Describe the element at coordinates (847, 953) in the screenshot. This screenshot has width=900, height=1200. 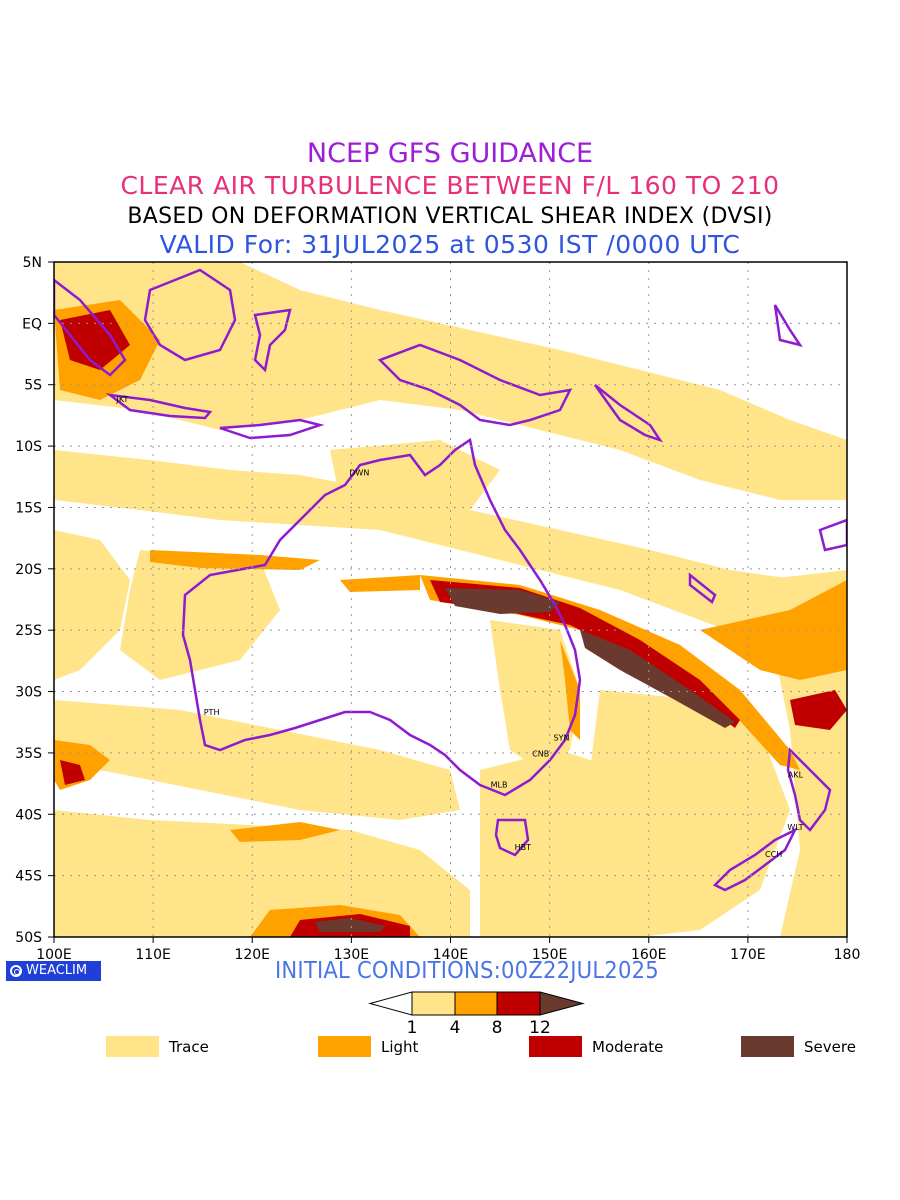
I see `lon-label: 180` at that location.